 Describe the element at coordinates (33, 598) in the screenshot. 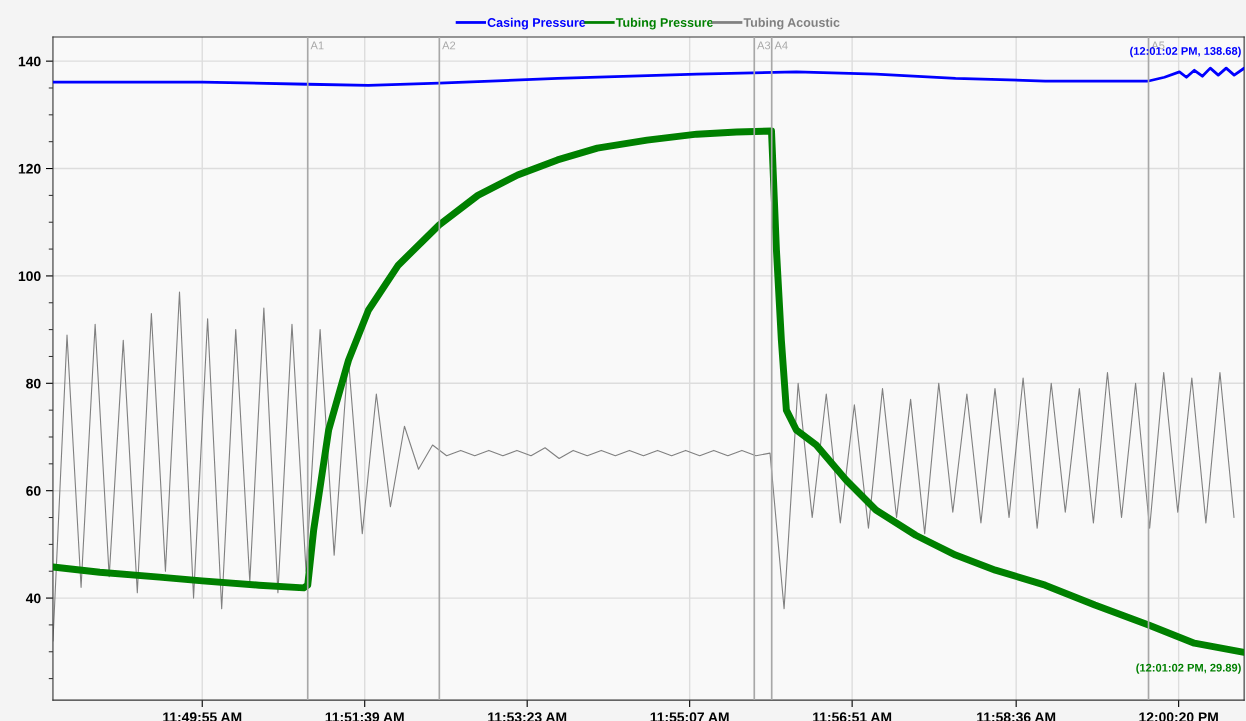

I see `y-tick-label: 40` at that location.